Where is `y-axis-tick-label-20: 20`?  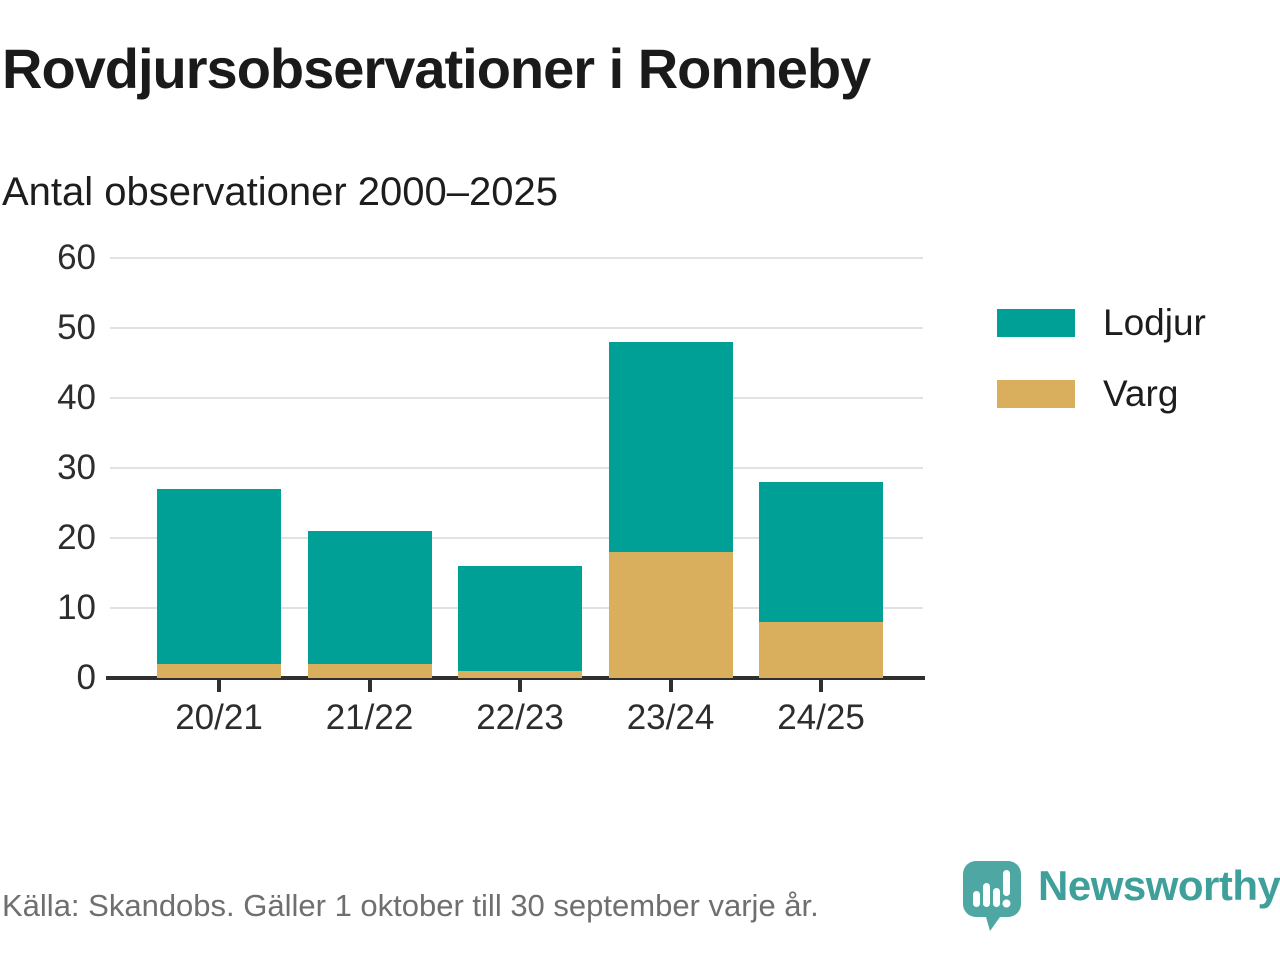
y-axis-tick-label-20: 20 is located at coordinates (76, 537).